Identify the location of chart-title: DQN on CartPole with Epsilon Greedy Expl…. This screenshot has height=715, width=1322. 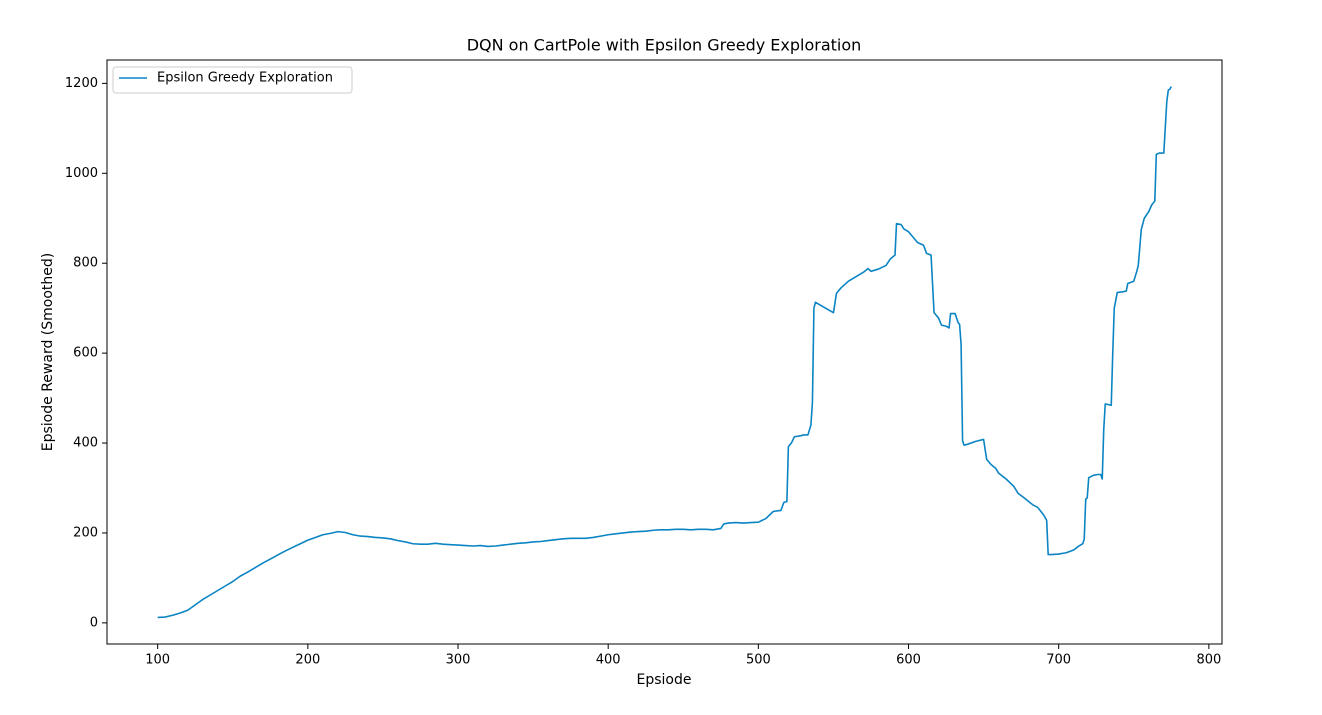
(664, 45).